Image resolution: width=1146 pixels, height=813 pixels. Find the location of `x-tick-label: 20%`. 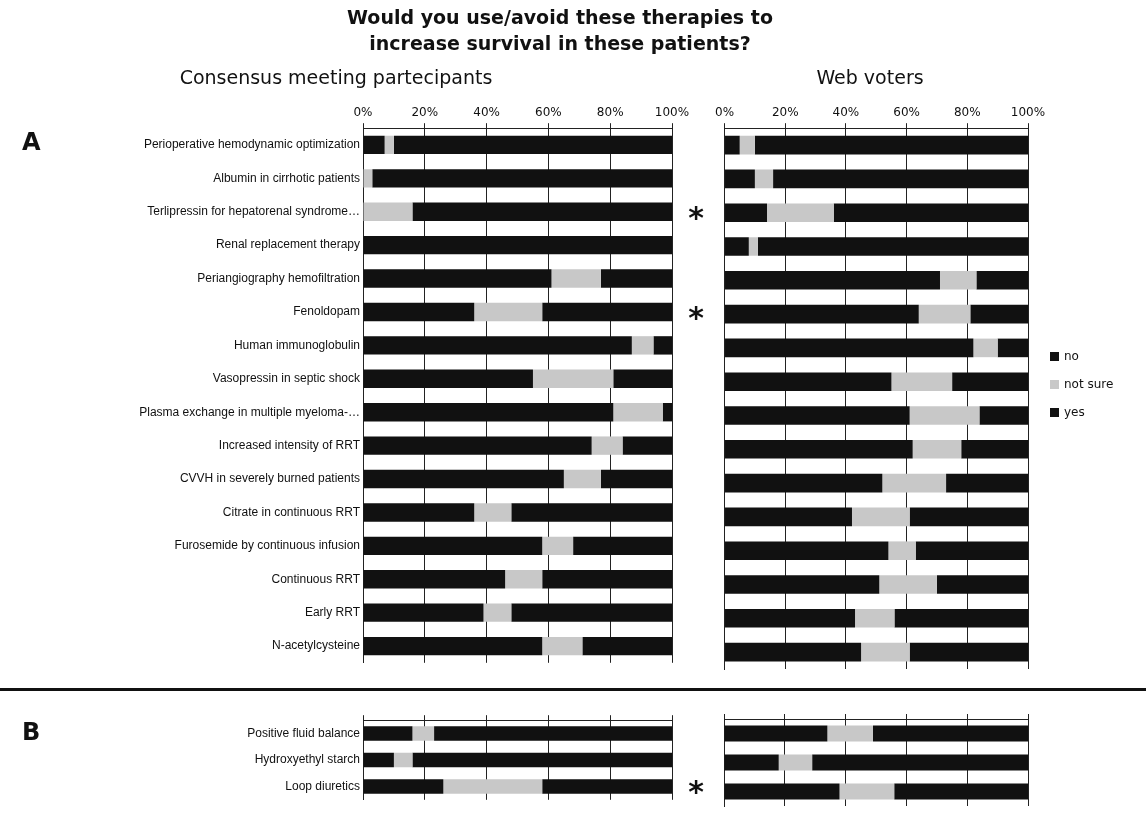

x-tick-label: 20% is located at coordinates (785, 112).